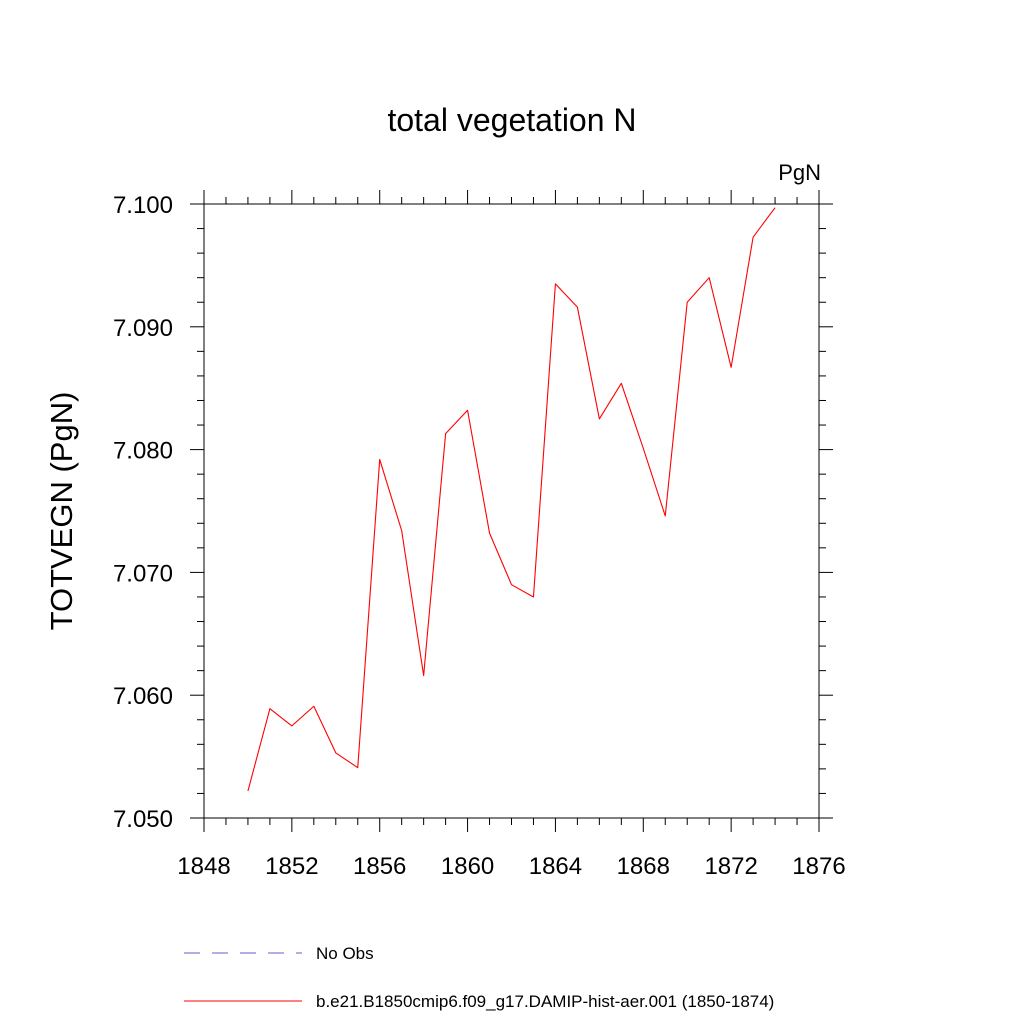  What do you see at coordinates (511, 120) in the screenshot?
I see `chart-title: total vegetation N` at bounding box center [511, 120].